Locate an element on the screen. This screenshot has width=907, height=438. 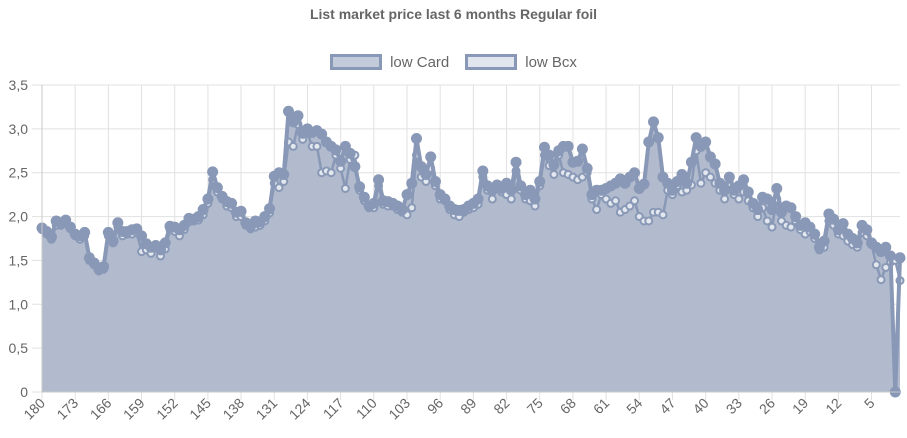
legend-item-low-card: low Card is located at coordinates (389, 62).